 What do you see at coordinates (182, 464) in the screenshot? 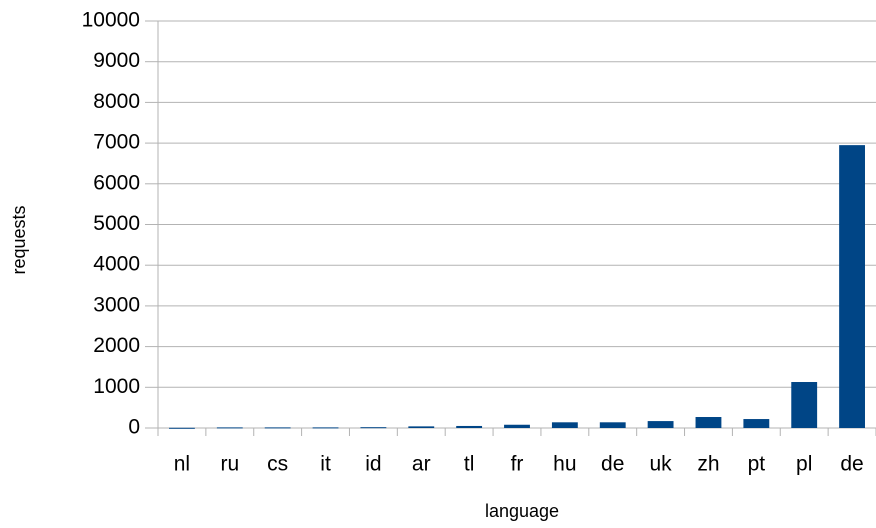
I see `x-tick-label: nl` at bounding box center [182, 464].